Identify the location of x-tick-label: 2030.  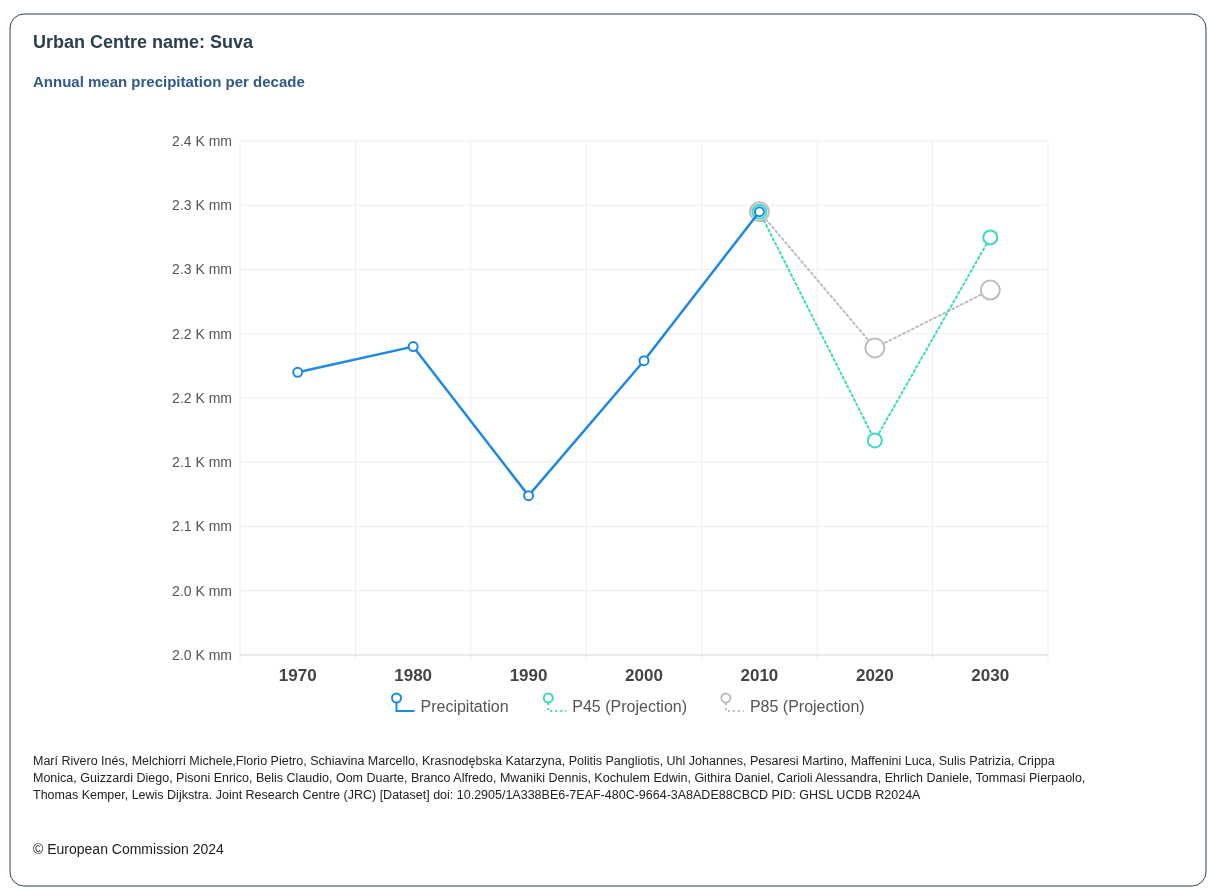
(990, 675).